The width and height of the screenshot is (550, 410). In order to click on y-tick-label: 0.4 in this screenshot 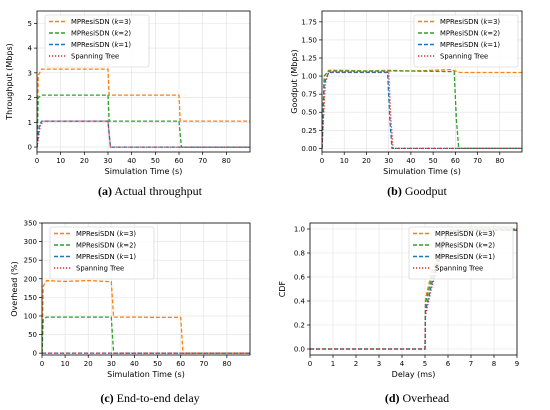, I will do `click(300, 302)`.